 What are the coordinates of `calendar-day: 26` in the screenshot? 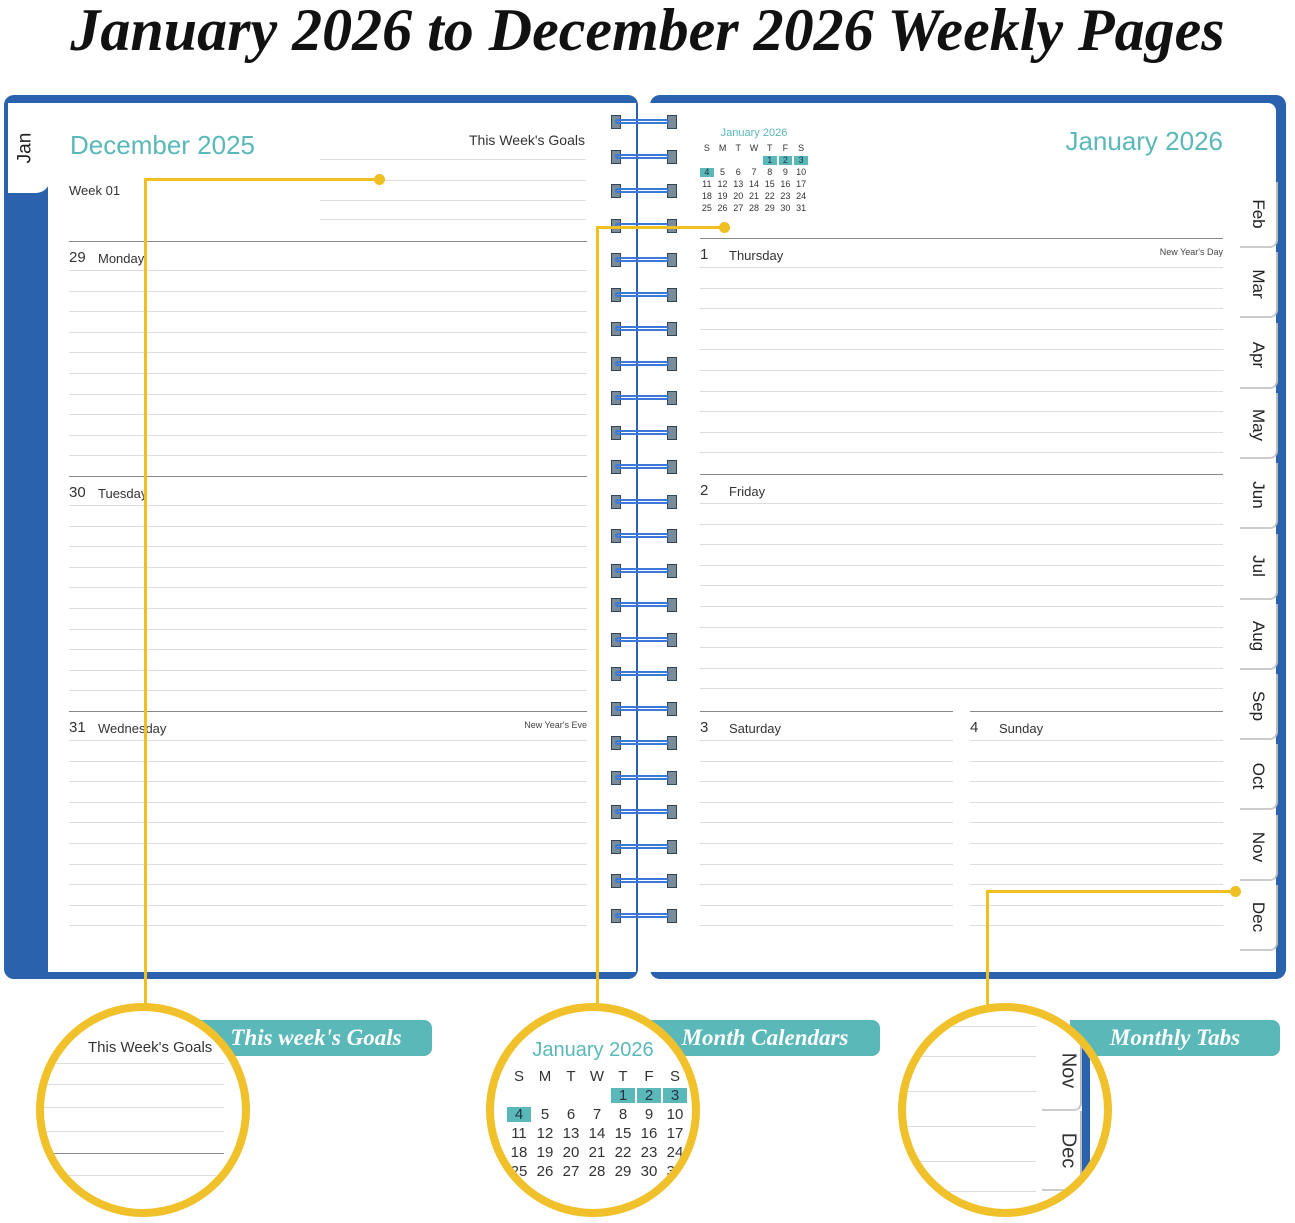 It's located at (722, 208).